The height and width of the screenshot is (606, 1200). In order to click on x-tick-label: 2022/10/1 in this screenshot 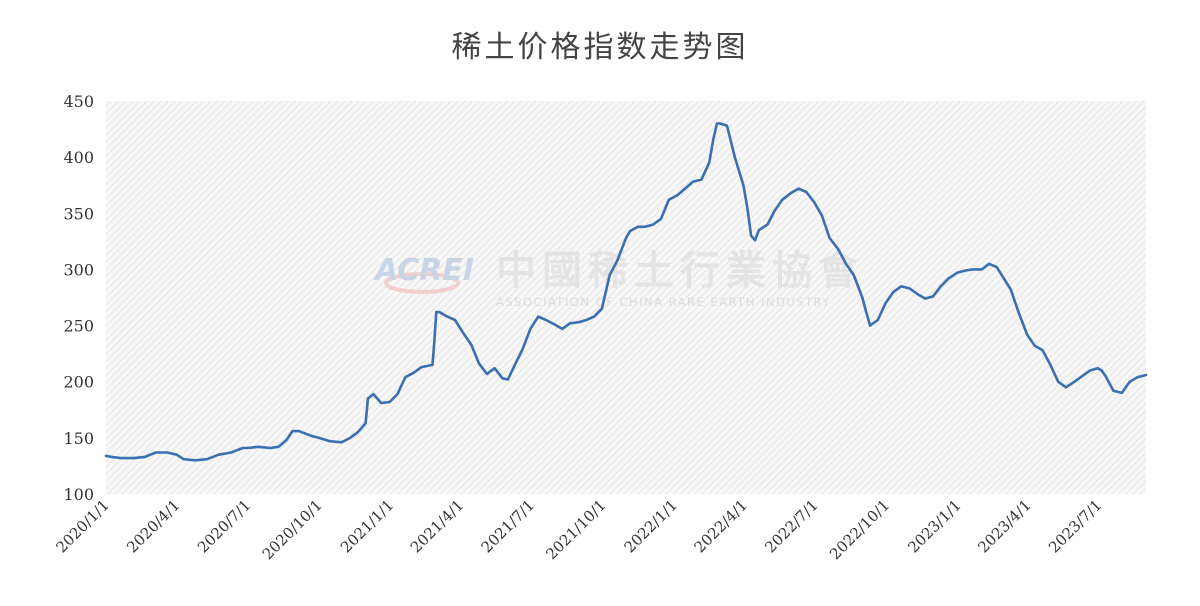, I will do `click(859, 529)`.